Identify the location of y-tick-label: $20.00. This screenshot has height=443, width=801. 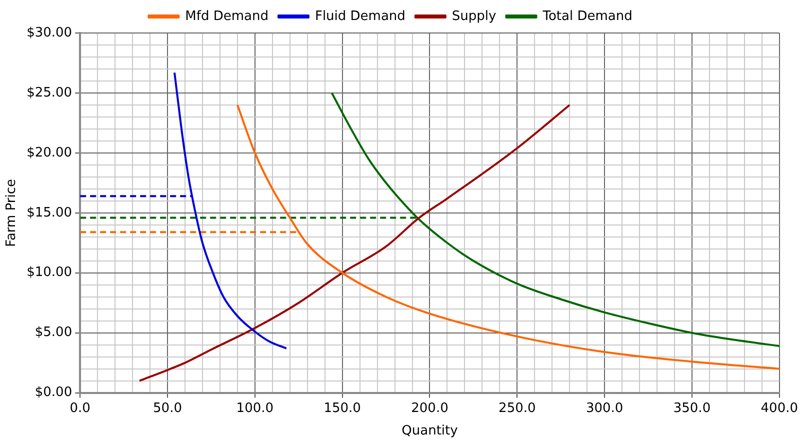
(49, 152).